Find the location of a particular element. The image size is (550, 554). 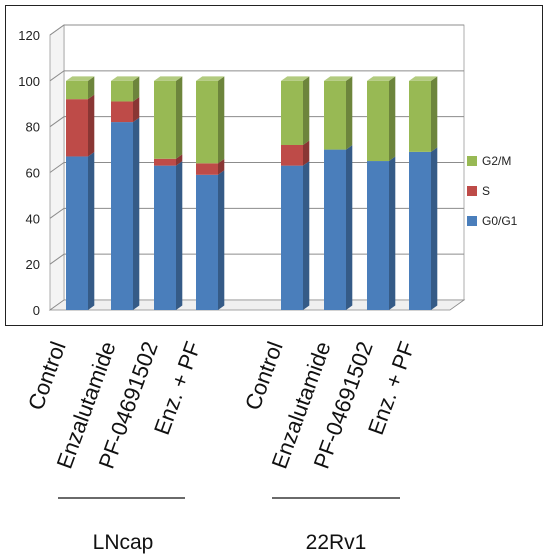

y-tick-label: 20 is located at coordinates (33, 264).